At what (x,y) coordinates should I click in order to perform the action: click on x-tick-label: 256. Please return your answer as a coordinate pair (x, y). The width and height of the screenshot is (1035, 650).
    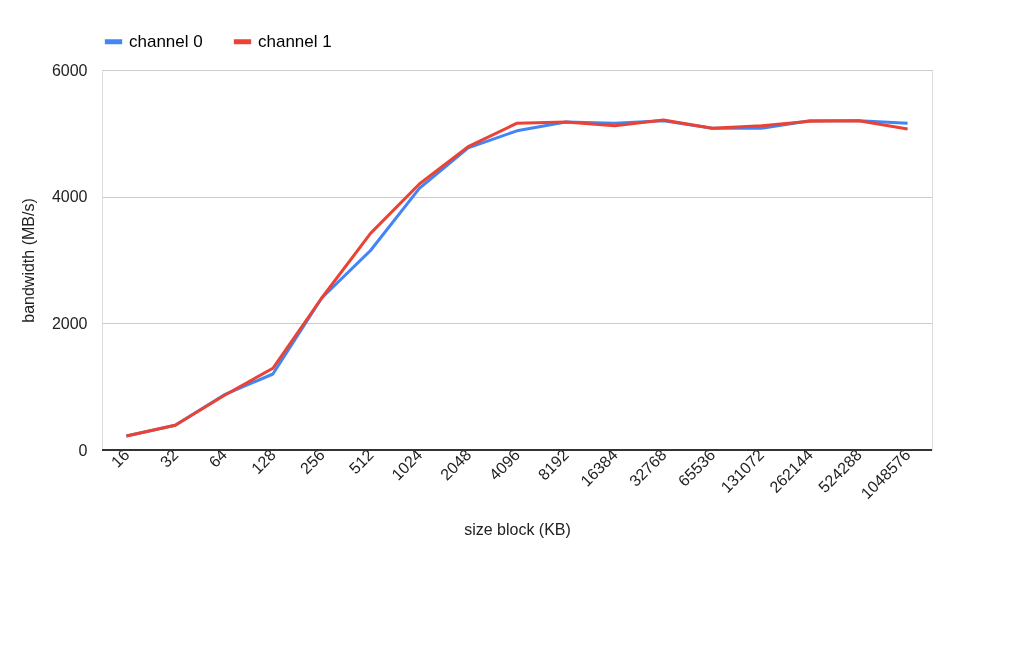
    Looking at the image, I should click on (312, 462).